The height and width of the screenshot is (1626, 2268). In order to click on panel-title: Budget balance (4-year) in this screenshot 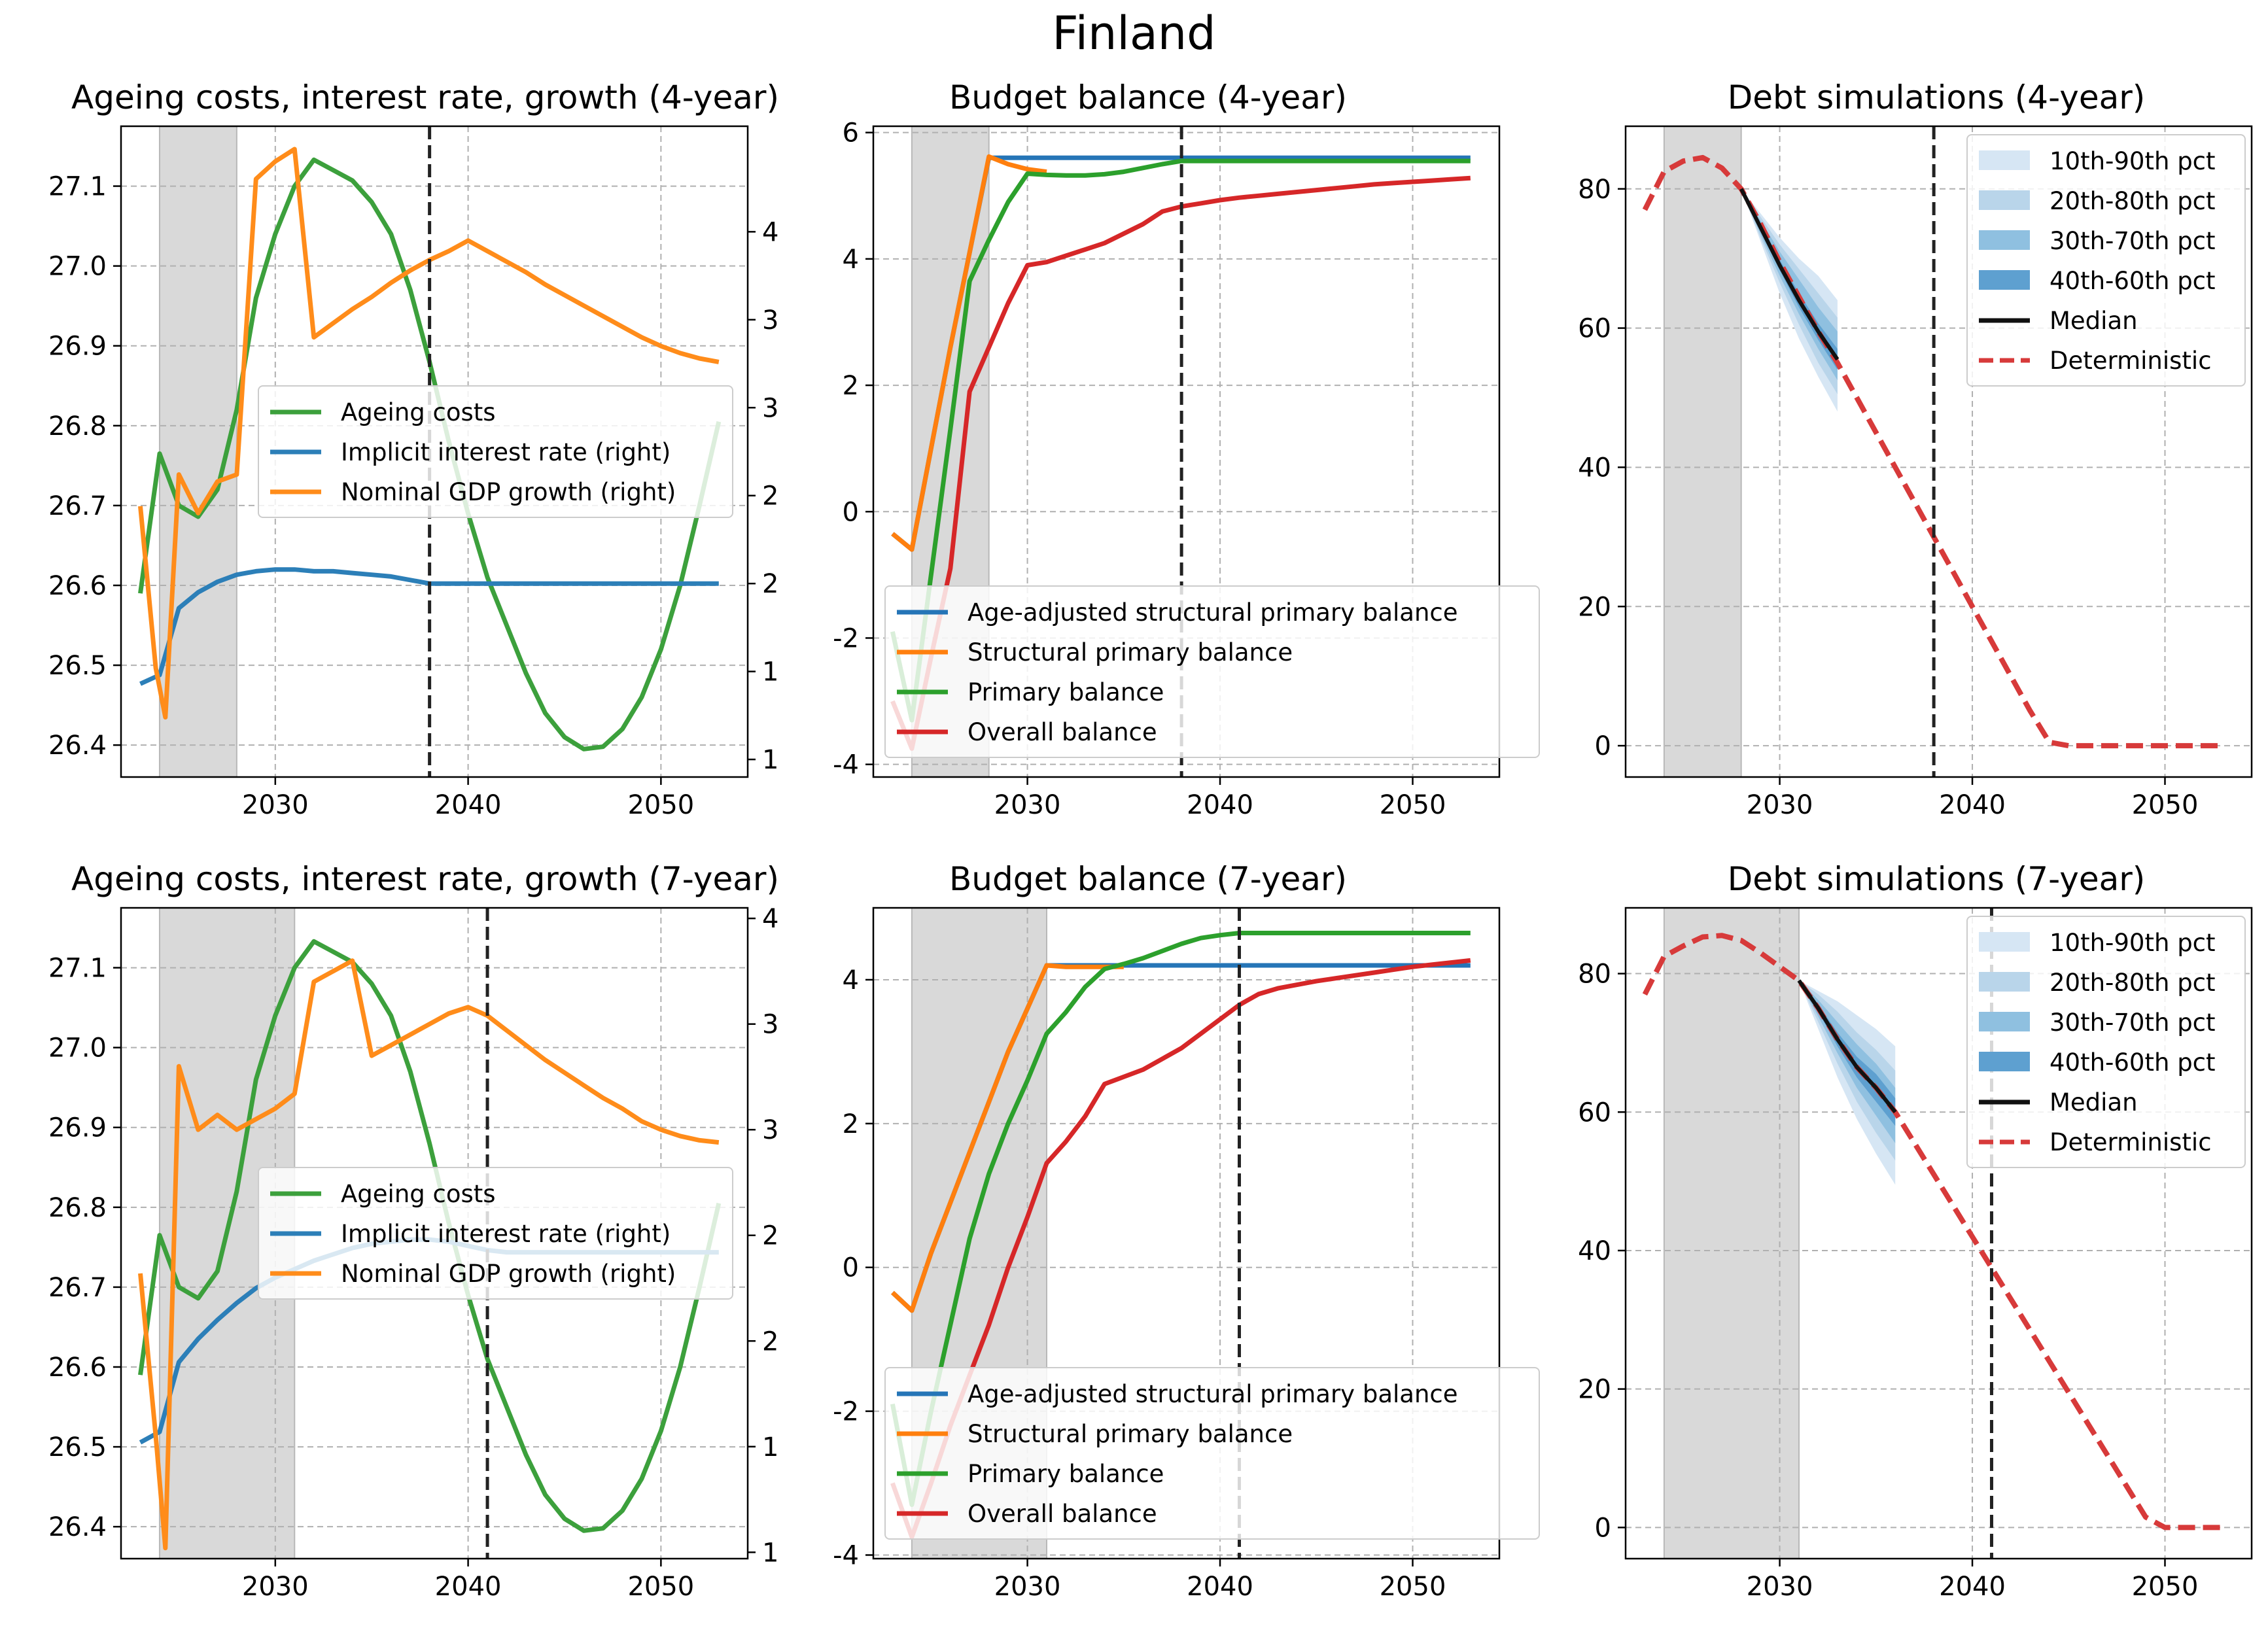, I will do `click(1148, 97)`.